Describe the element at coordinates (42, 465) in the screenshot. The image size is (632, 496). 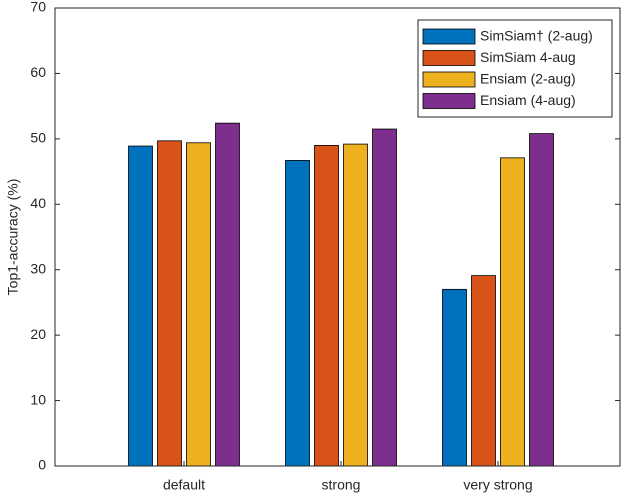
I see `y-tick-label: 0` at that location.